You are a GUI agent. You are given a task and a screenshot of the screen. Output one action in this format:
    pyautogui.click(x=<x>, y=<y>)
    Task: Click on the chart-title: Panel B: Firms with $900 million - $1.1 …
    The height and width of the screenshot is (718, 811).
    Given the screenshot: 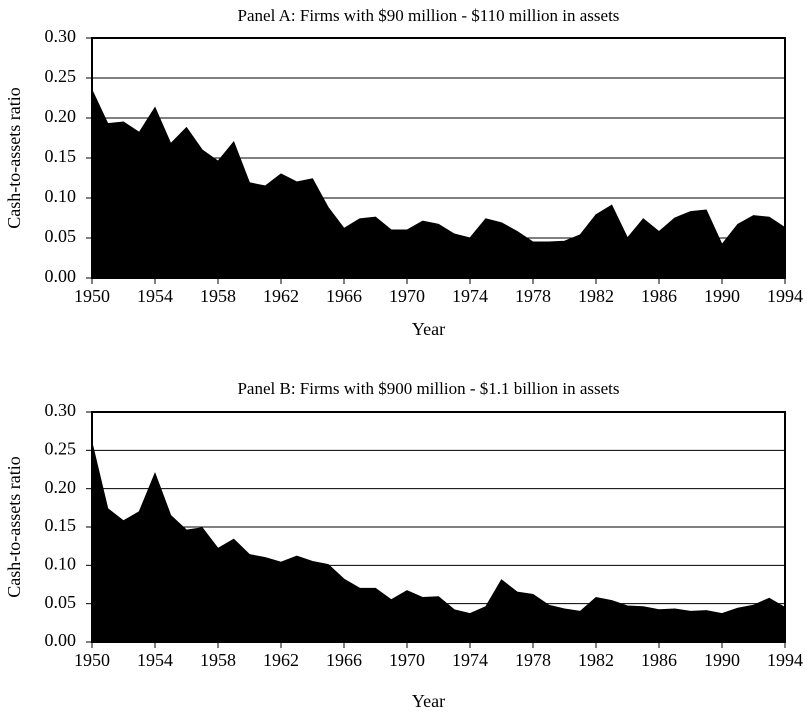 What is the action you would take?
    pyautogui.click(x=428, y=388)
    